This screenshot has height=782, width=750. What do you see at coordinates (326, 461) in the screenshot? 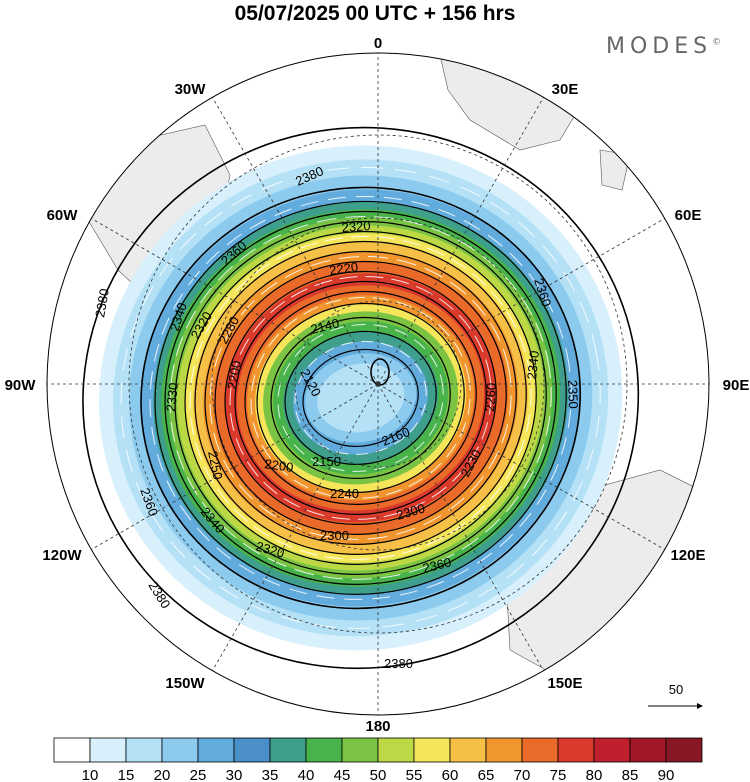
I see `contour-label: 2150` at bounding box center [326, 461].